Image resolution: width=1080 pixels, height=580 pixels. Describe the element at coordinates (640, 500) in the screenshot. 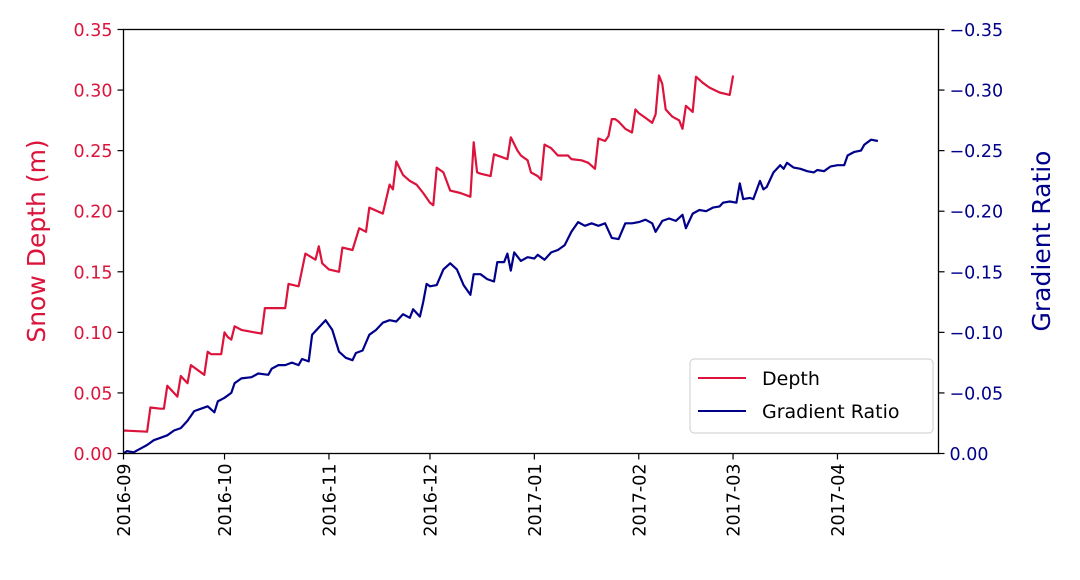

I see `x-tick-label: 2017-02` at that location.